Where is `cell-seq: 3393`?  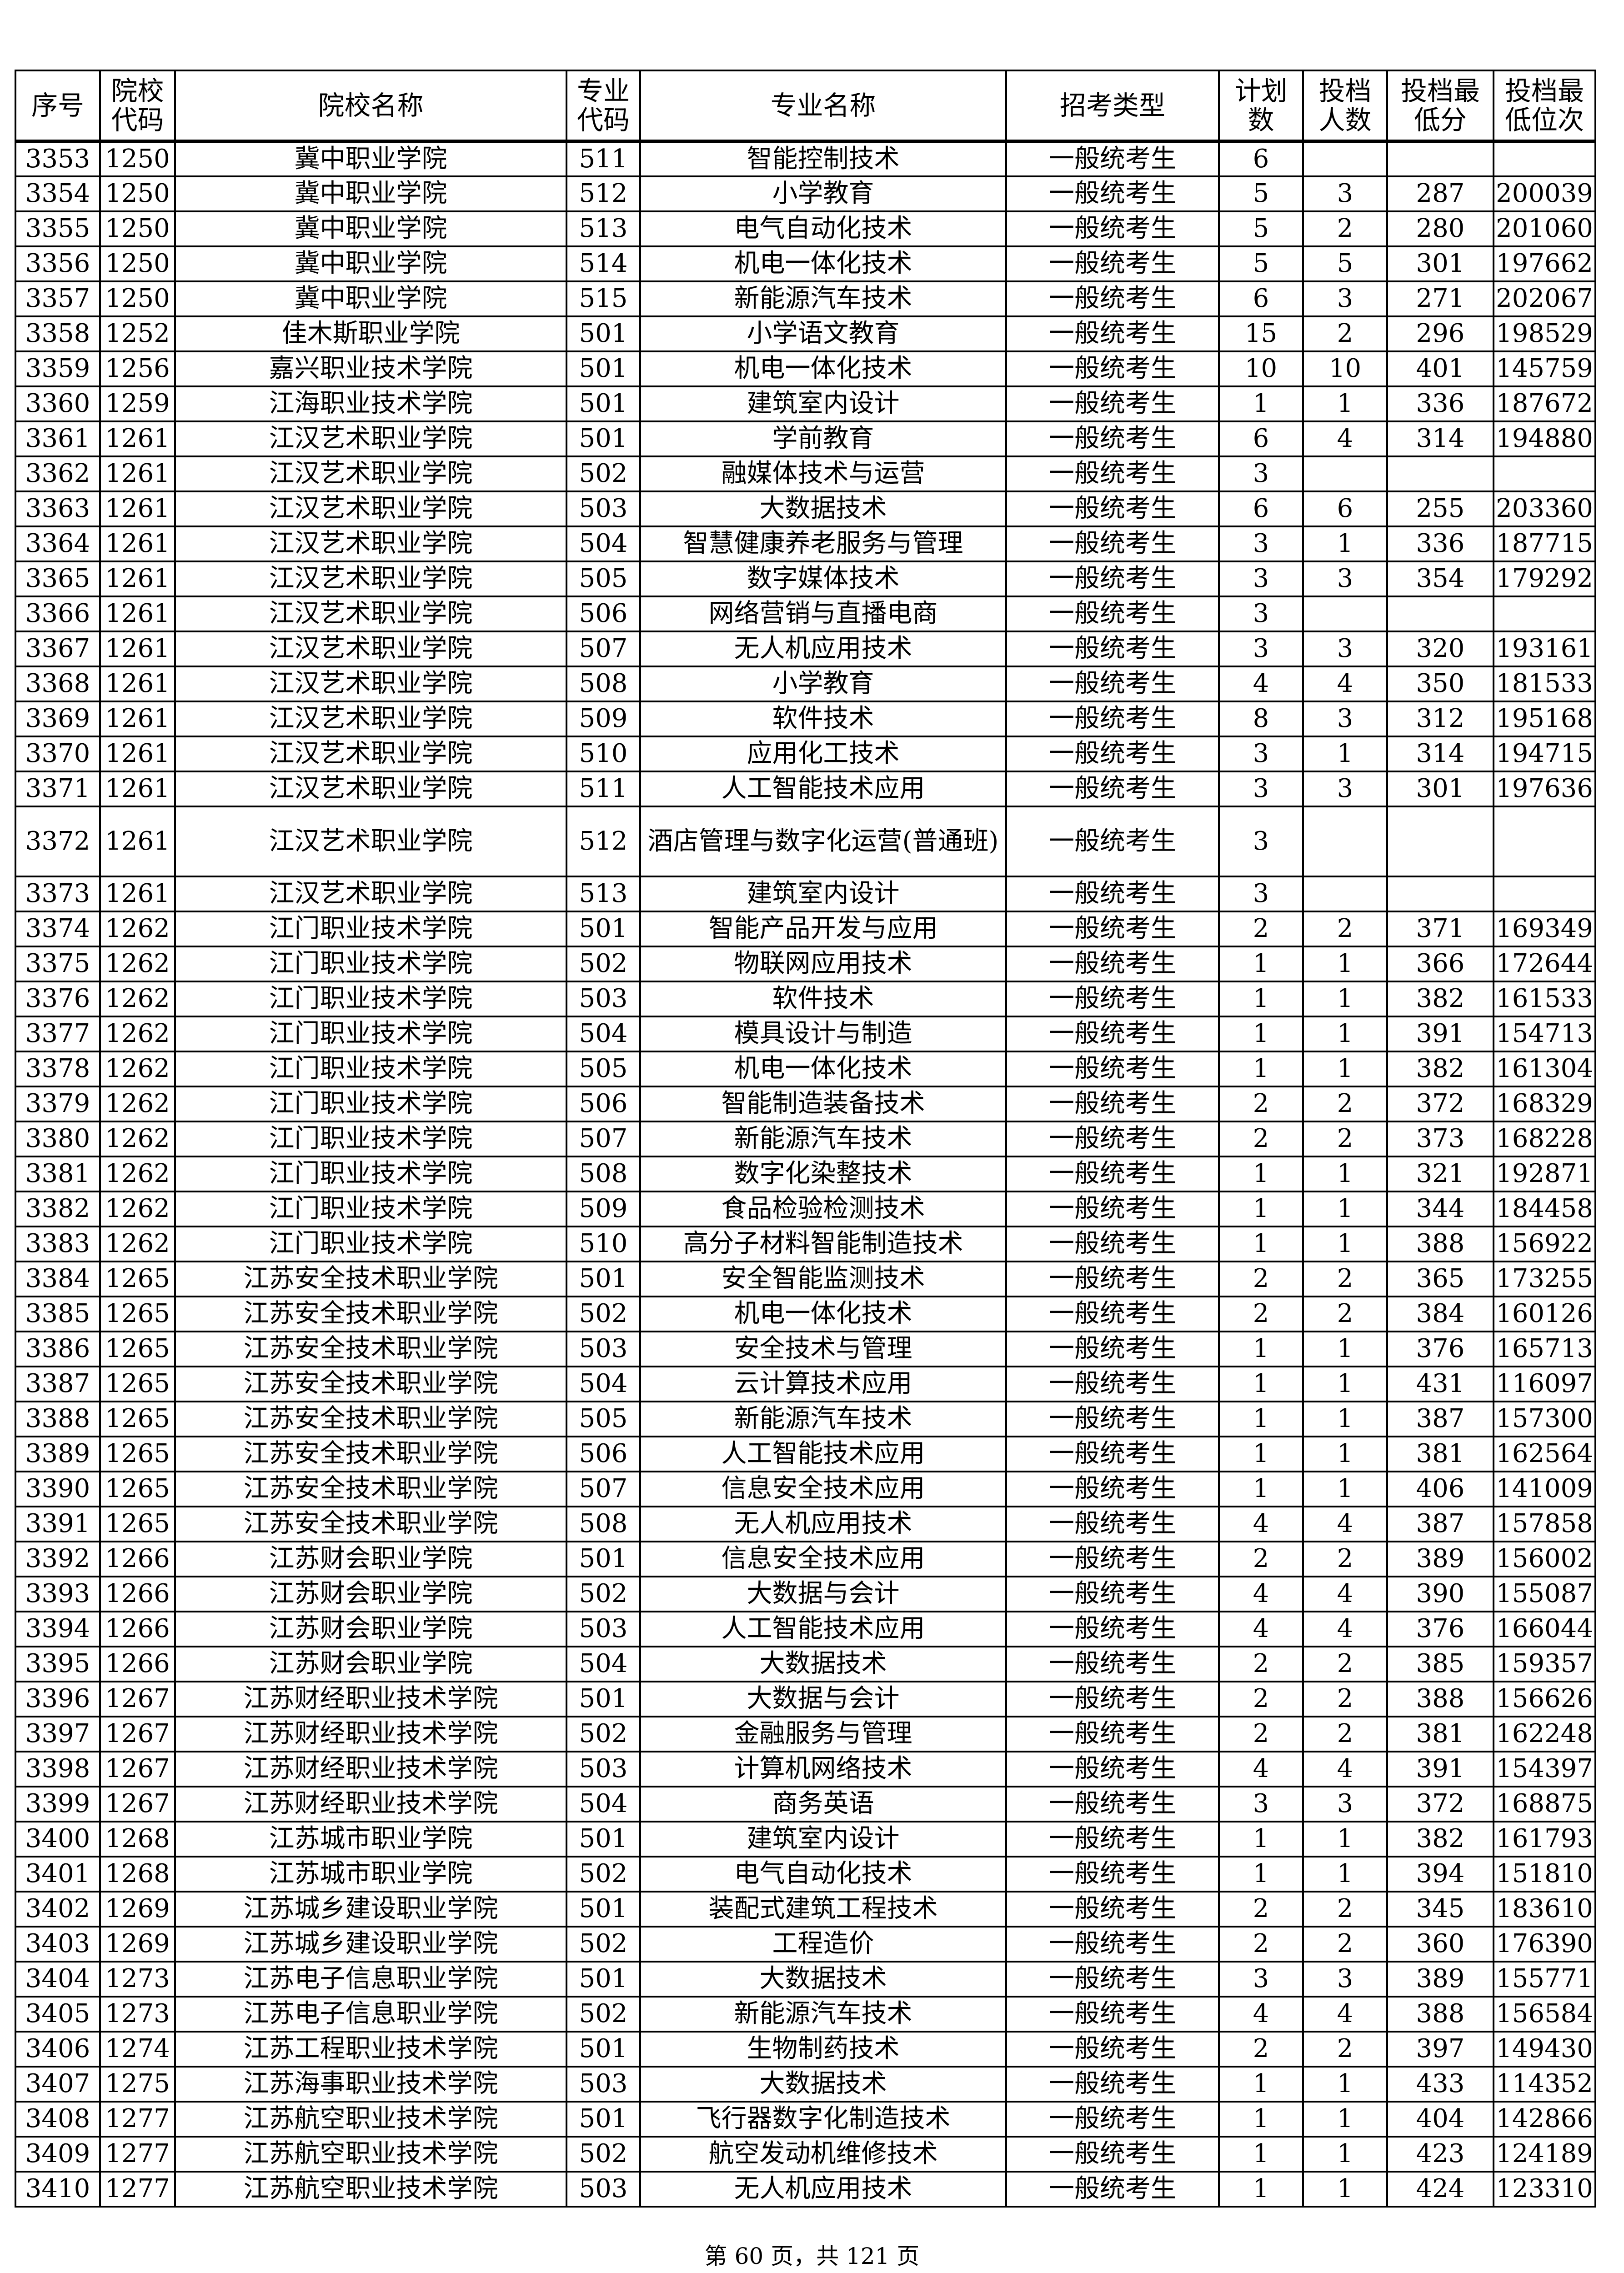
cell-seq: 3393 is located at coordinates (58, 1593).